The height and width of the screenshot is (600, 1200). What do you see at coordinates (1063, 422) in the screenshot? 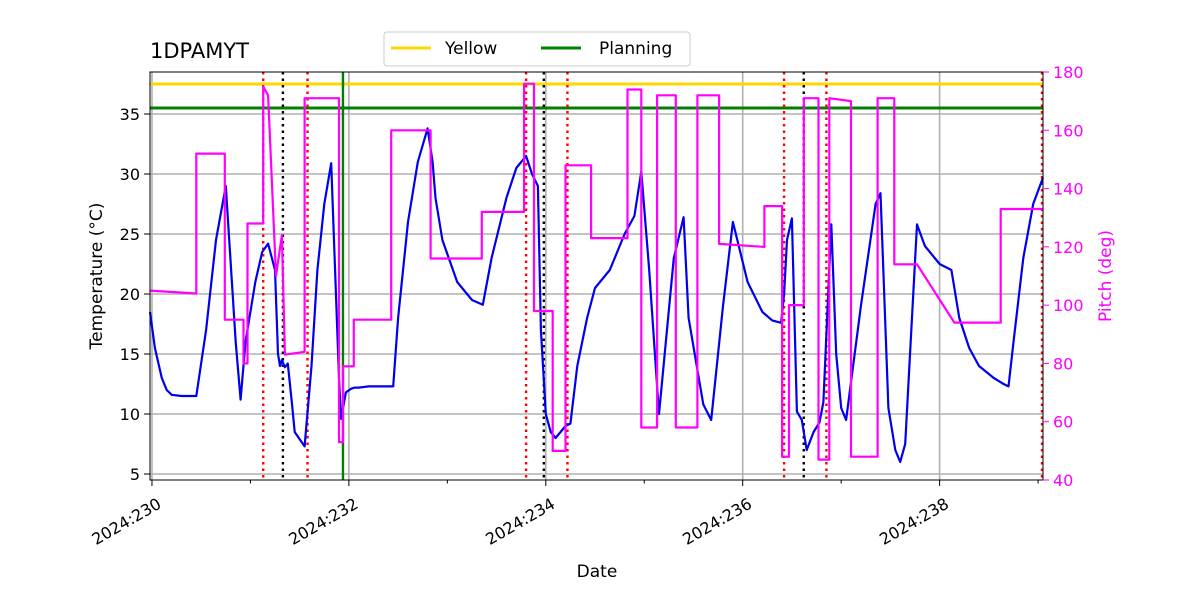
I see `y2-tick-label: 60` at bounding box center [1063, 422].